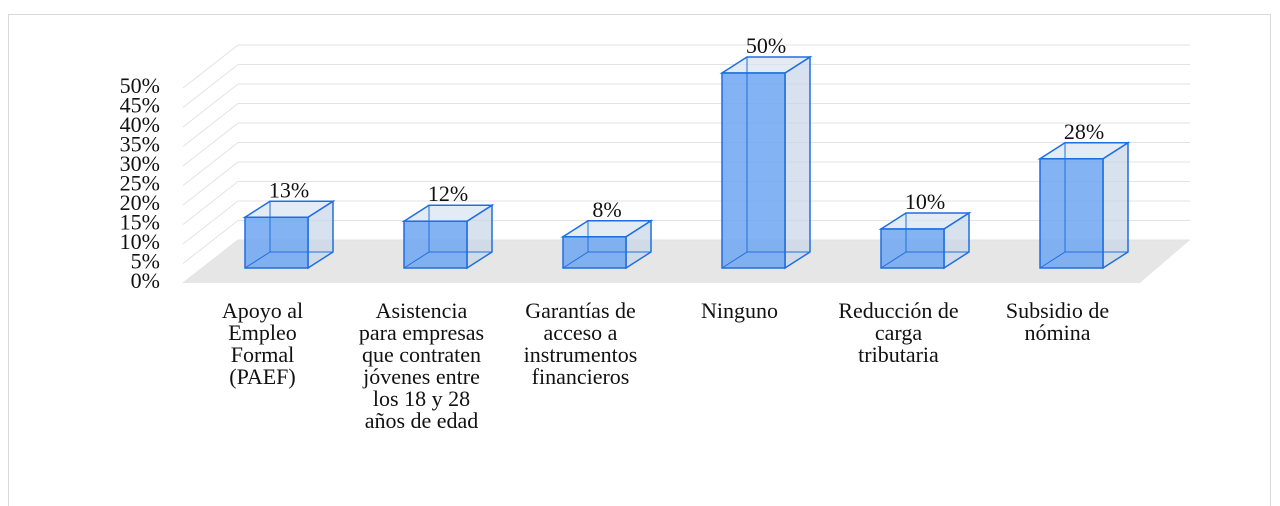 Image resolution: width=1280 pixels, height=506 pixels. I want to click on floor, so click(686, 261).